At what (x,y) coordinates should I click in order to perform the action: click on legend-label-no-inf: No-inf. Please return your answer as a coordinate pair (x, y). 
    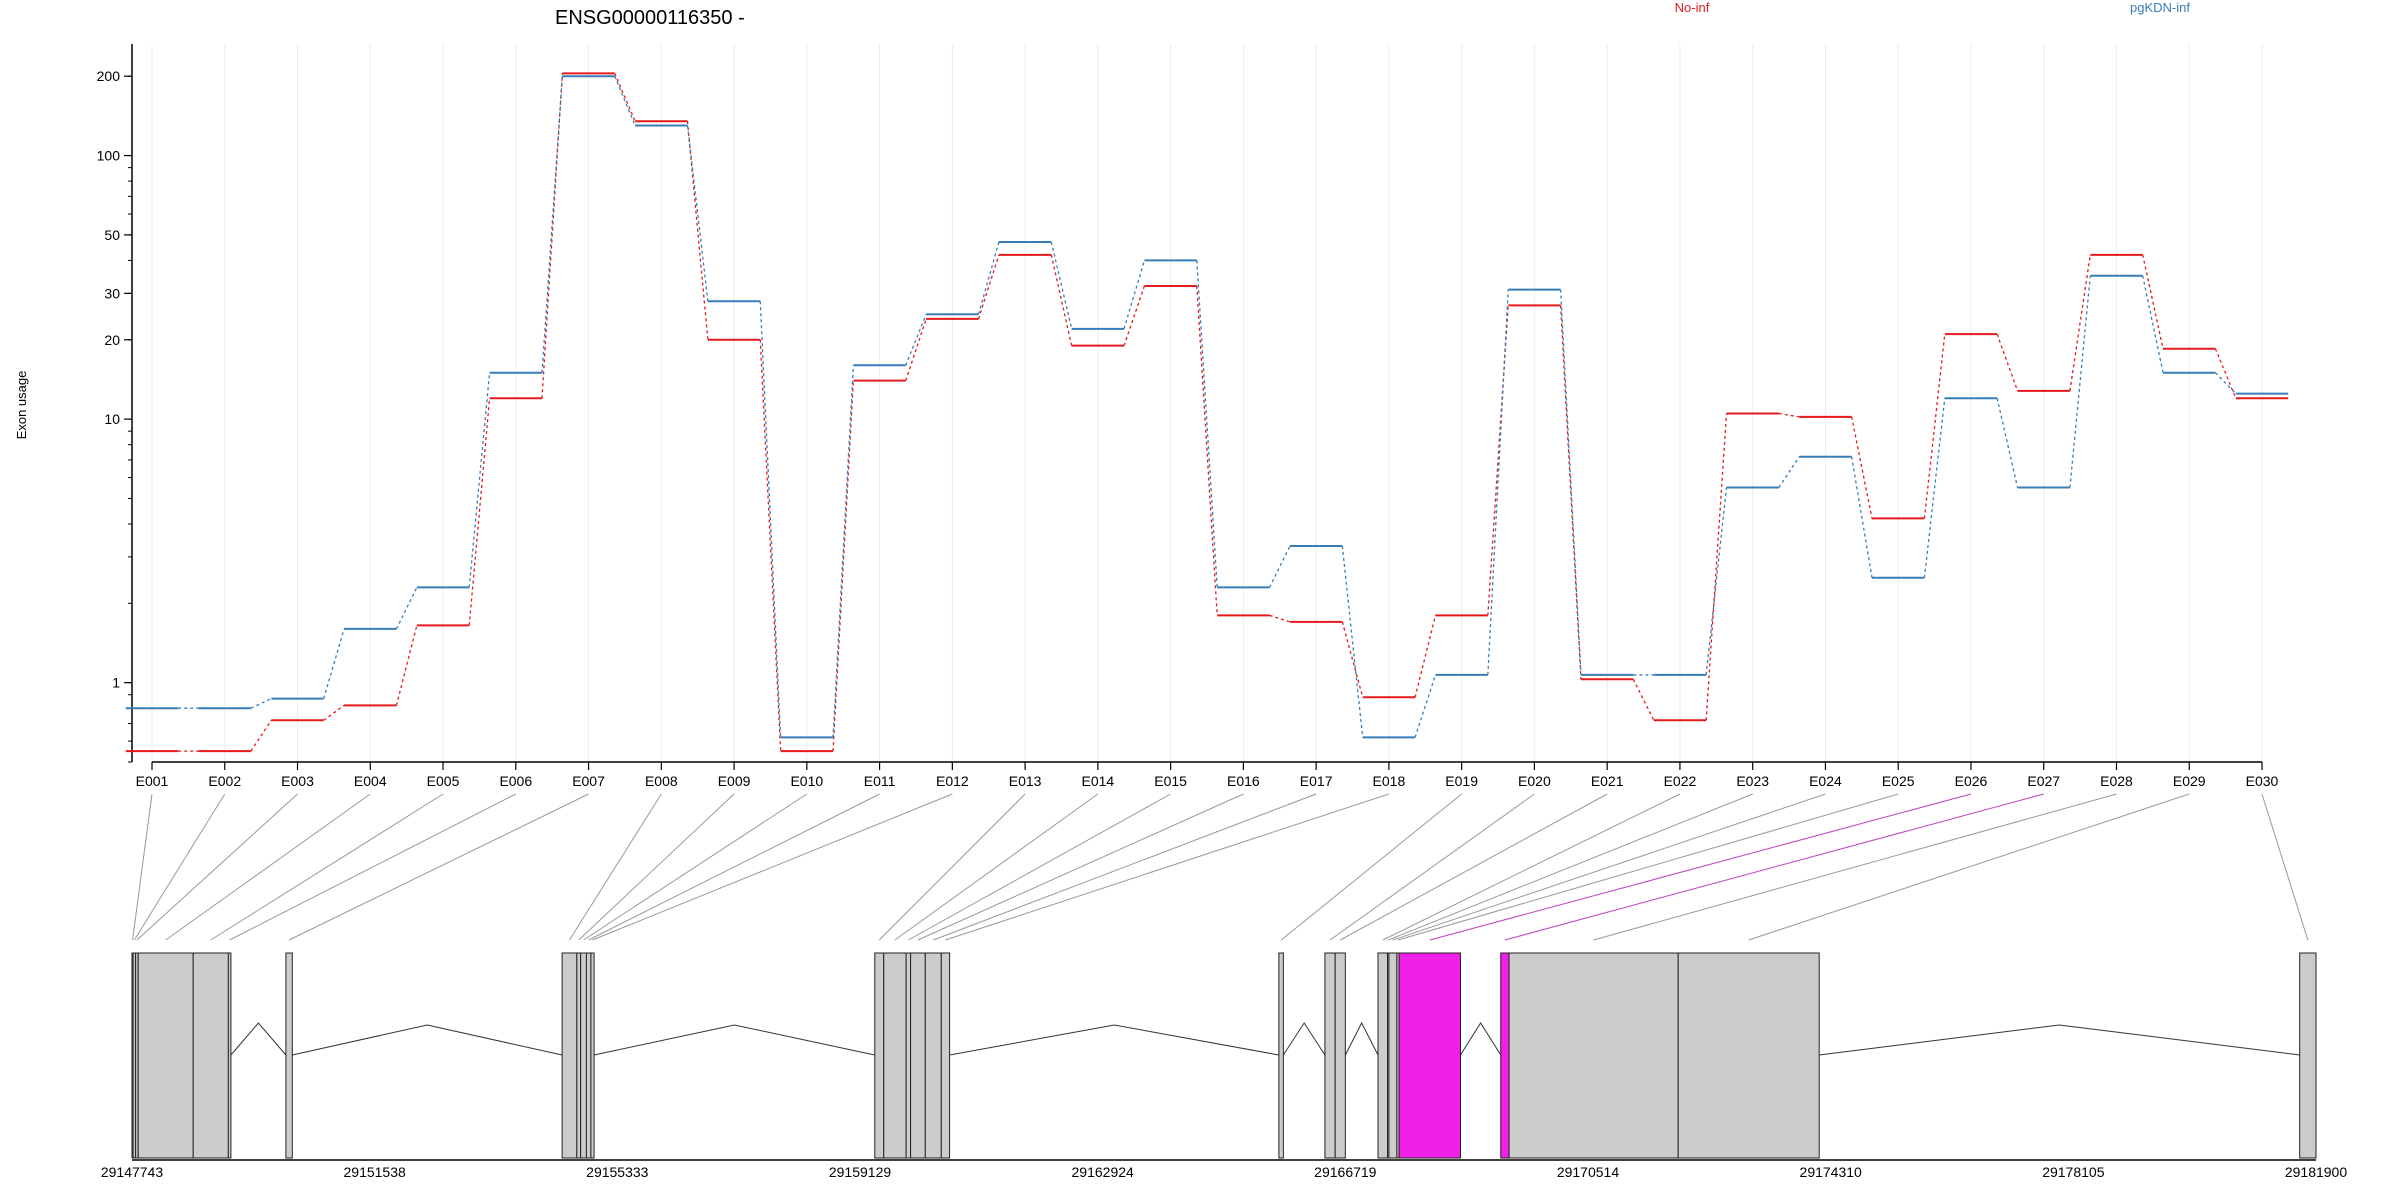
    Looking at the image, I should click on (1692, 7).